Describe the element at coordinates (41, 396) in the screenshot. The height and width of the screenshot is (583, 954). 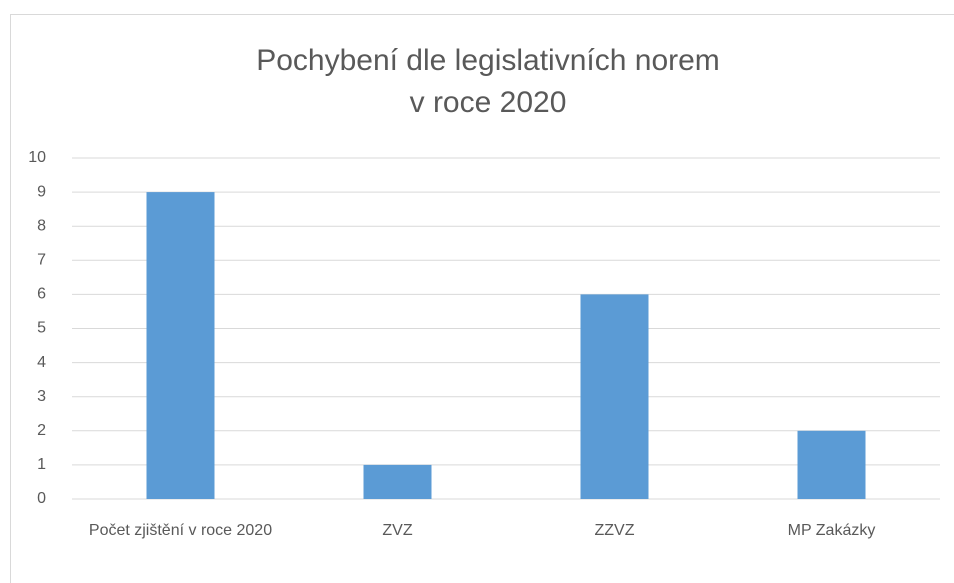
I see `y-tick-label: 3` at that location.